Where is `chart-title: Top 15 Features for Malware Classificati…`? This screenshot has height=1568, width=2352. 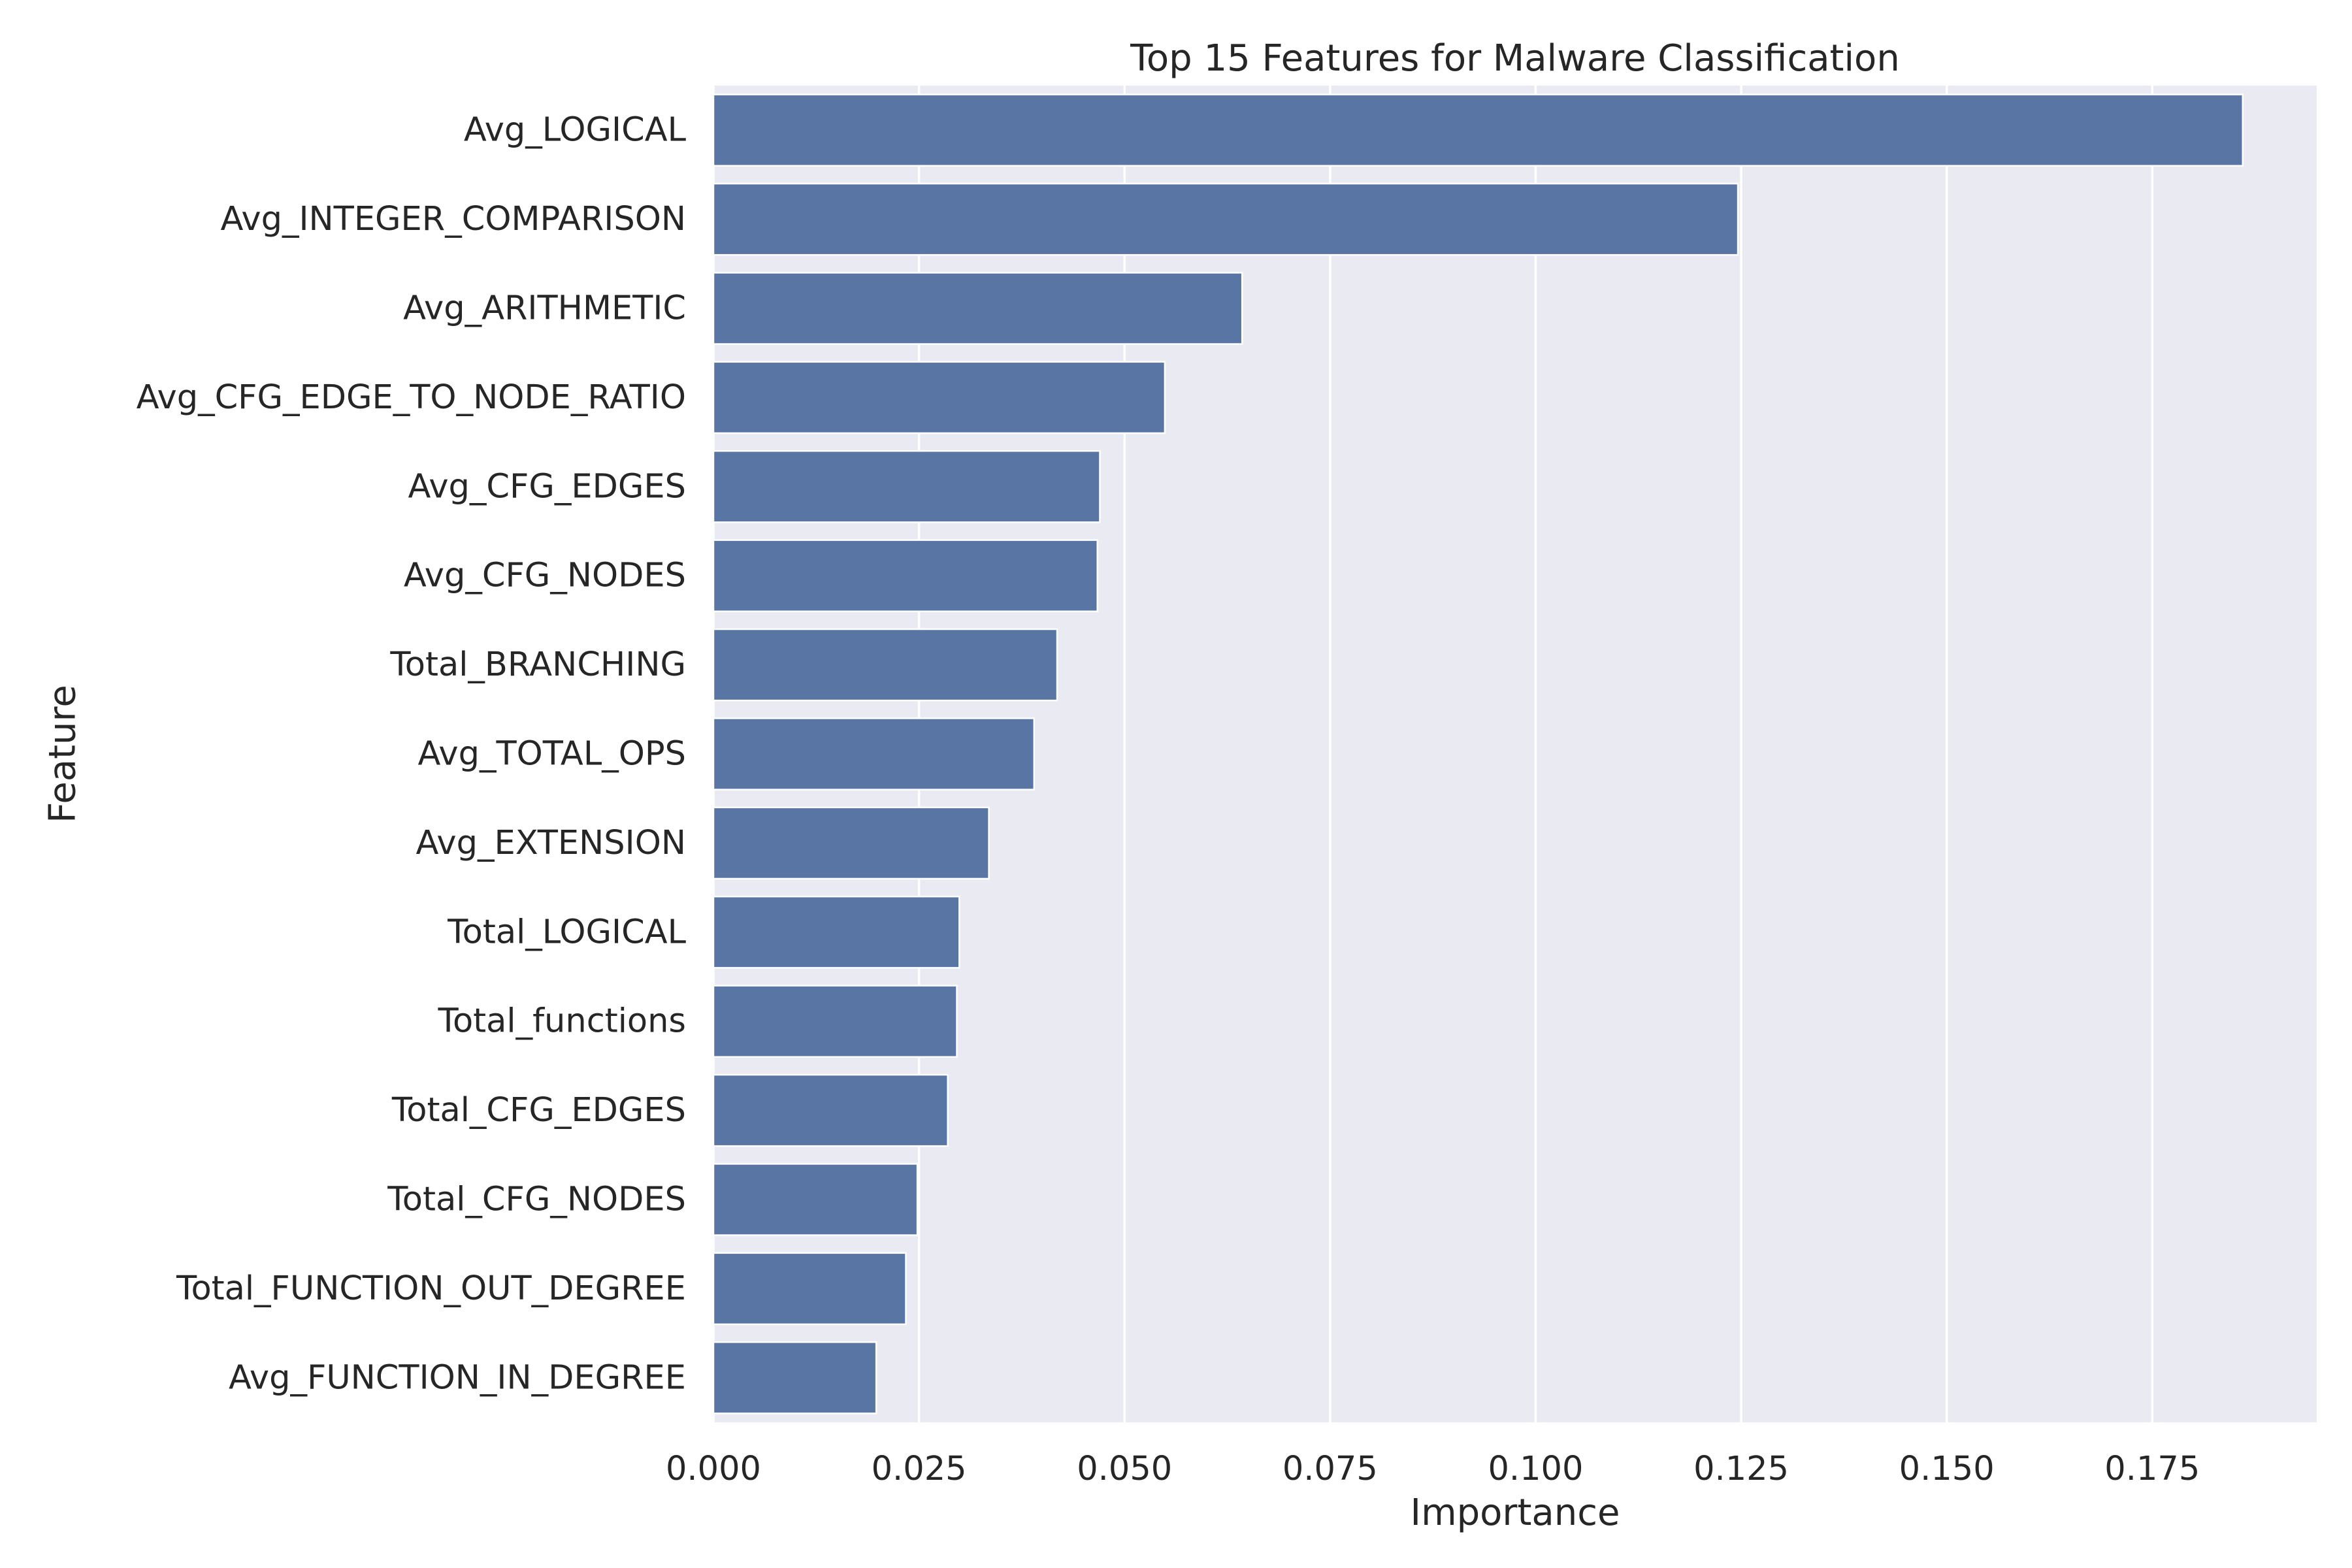 chart-title: Top 15 Features for Malware Classificati… is located at coordinates (1515, 58).